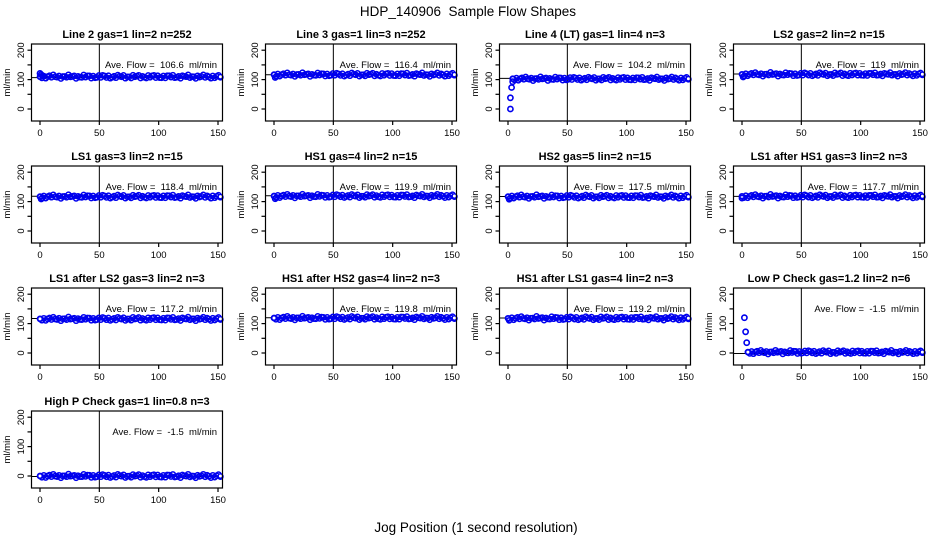 This screenshot has width=936, height=540. I want to click on ave-flow-annotation: Ave. Flow = 119.2 ml/min, so click(629, 309).